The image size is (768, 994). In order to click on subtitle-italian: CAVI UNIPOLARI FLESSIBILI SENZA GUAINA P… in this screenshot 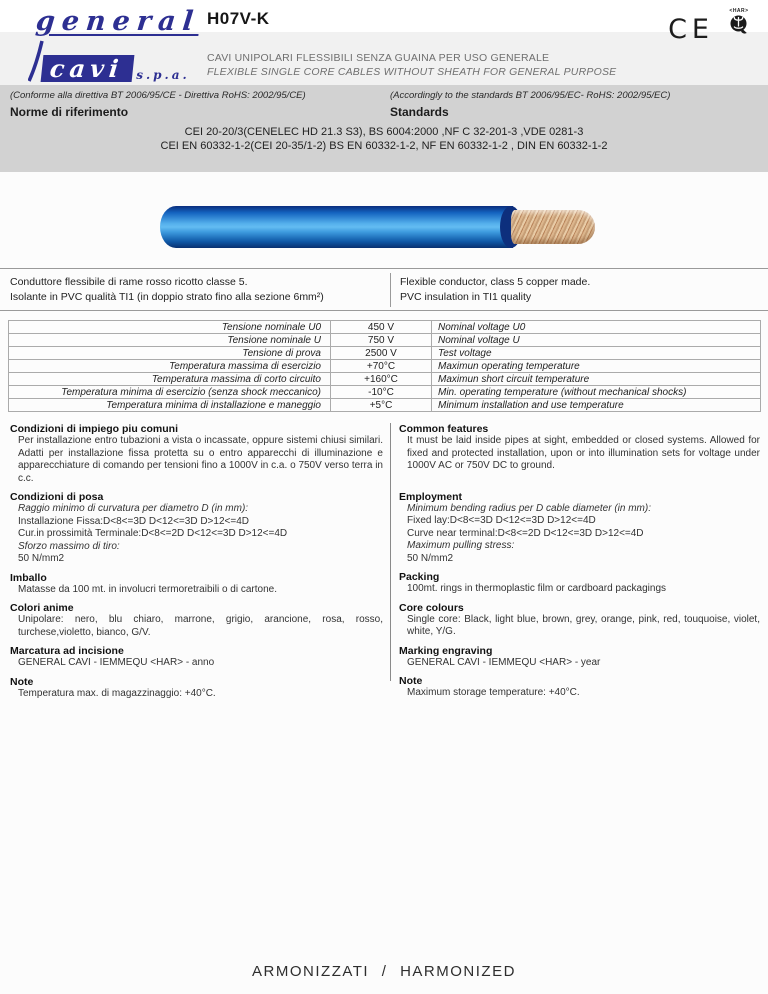, I will do `click(378, 58)`.